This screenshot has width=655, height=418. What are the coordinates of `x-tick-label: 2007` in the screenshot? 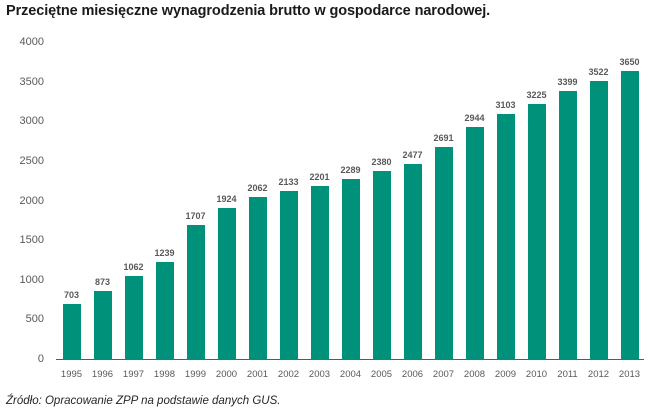 It's located at (443, 374).